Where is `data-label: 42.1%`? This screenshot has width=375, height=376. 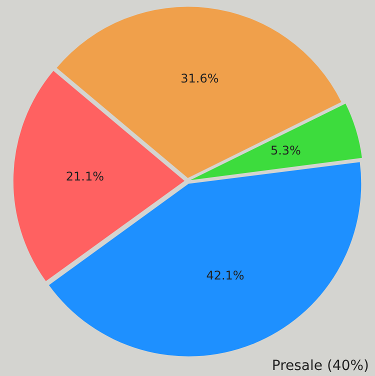 data-label: 42.1% is located at coordinates (225, 275).